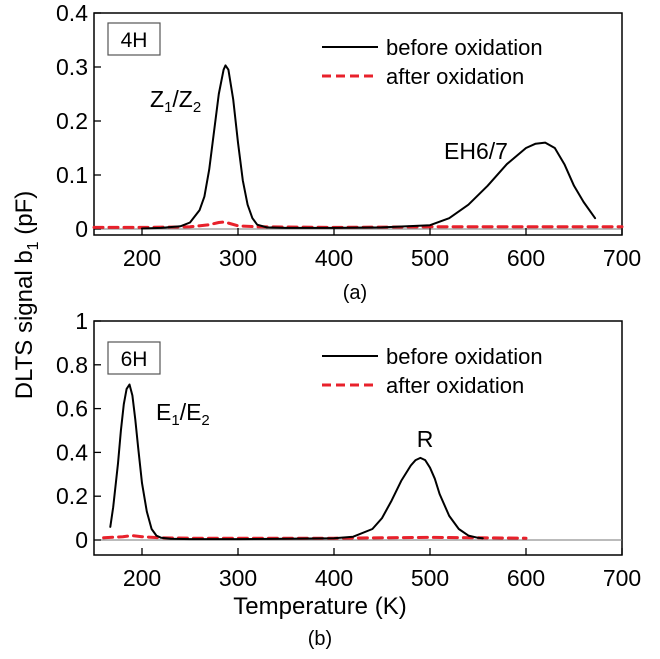  I want to click on panel-a-ytick-label: 0.4, so click(72, 13).